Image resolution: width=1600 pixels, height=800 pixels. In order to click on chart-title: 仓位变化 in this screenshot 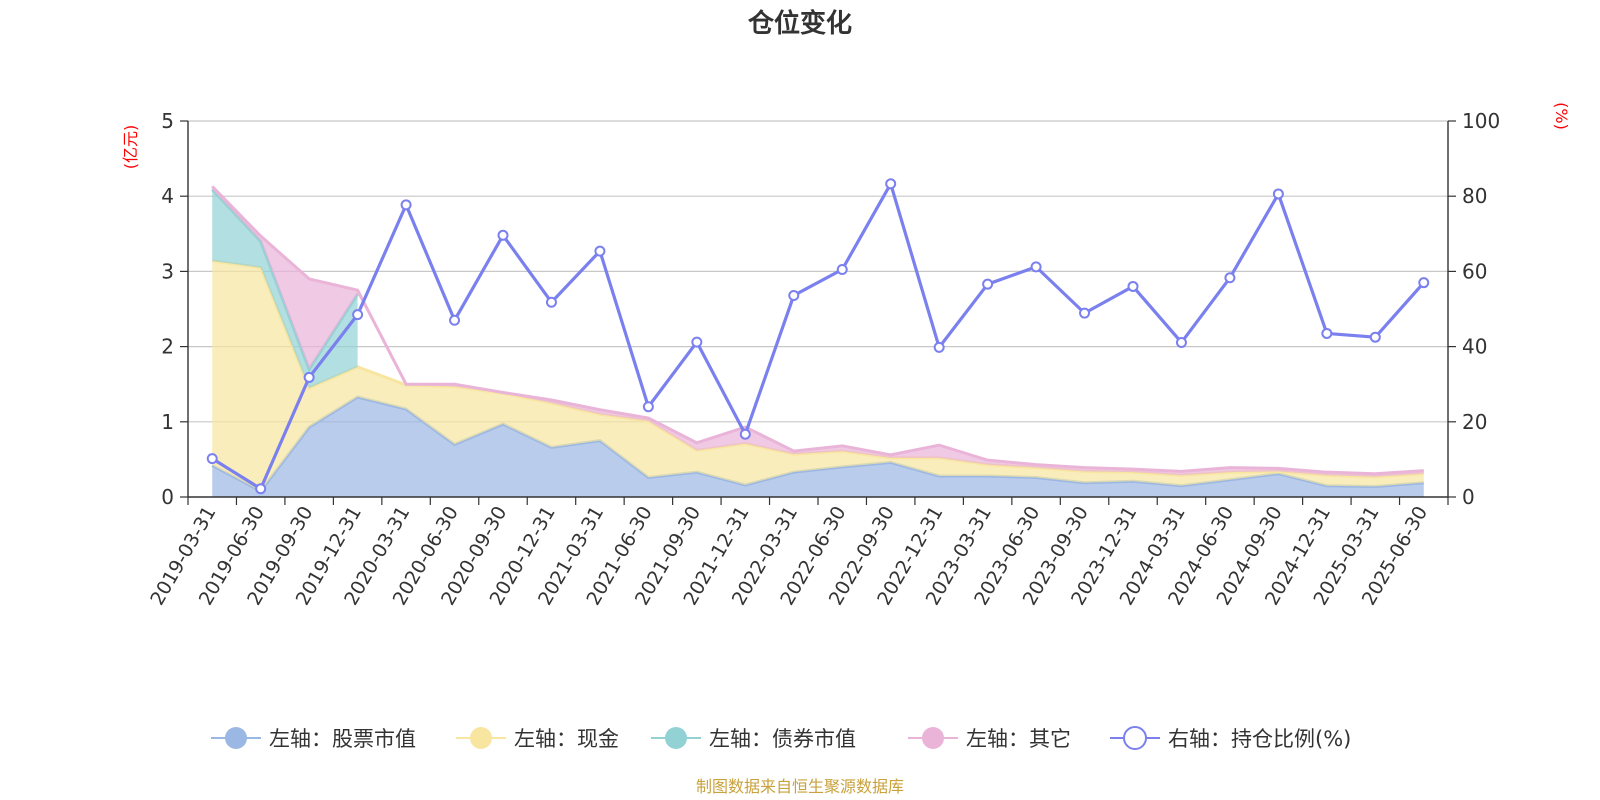, I will do `click(799, 23)`.